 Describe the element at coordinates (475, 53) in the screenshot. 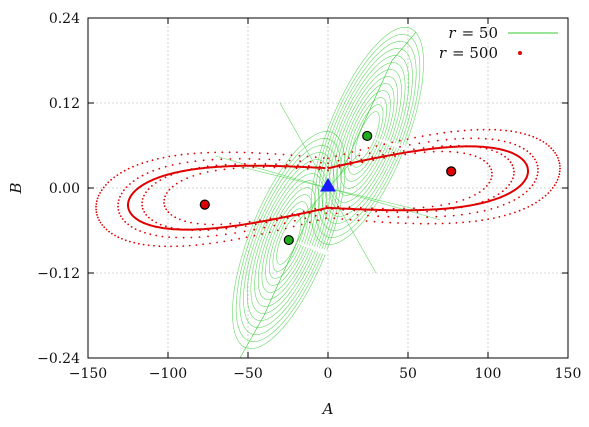

I see `legend-value-r500: = 500` at that location.